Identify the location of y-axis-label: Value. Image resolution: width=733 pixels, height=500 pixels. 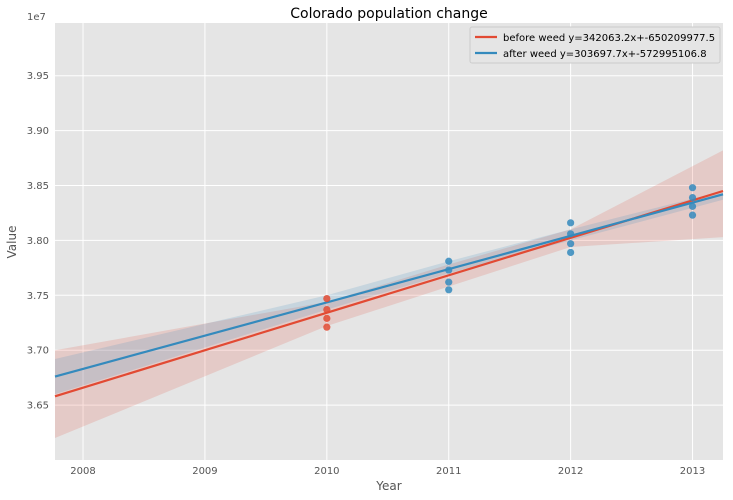
(12, 242).